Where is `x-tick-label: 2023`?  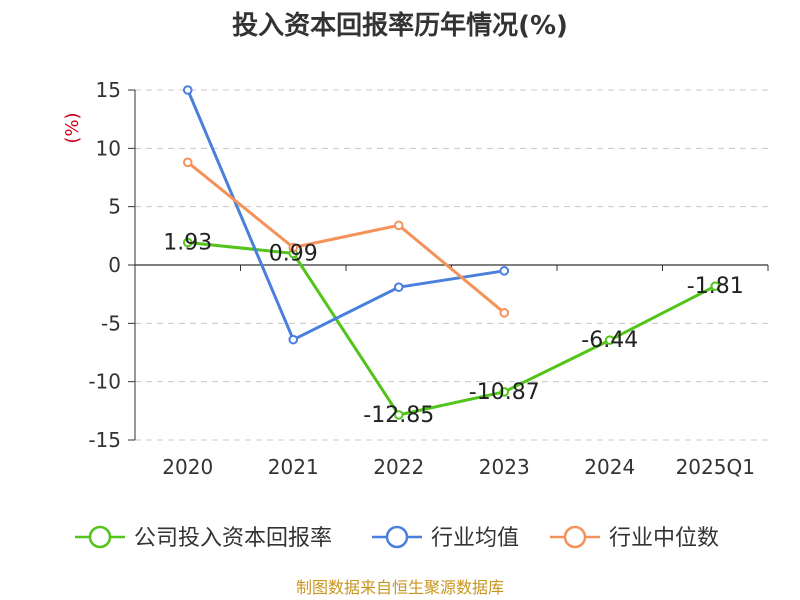 x-tick-label: 2023 is located at coordinates (504, 467).